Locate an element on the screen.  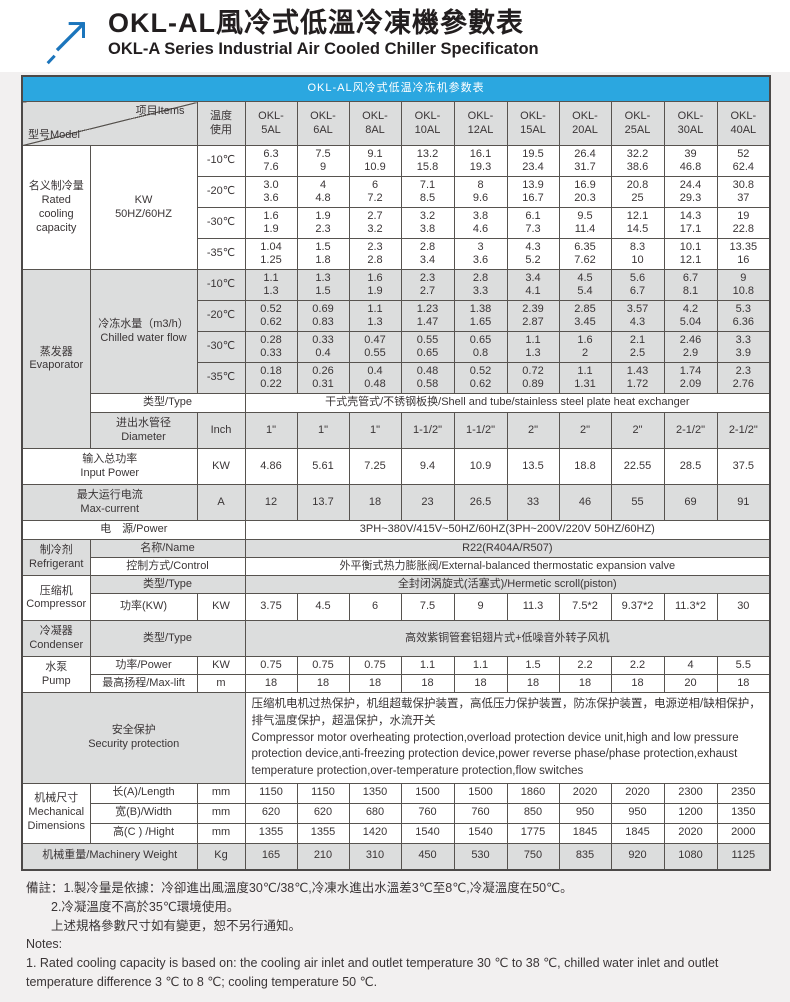
refrigerant-name-label: 名称/Name is located at coordinates (167, 549).